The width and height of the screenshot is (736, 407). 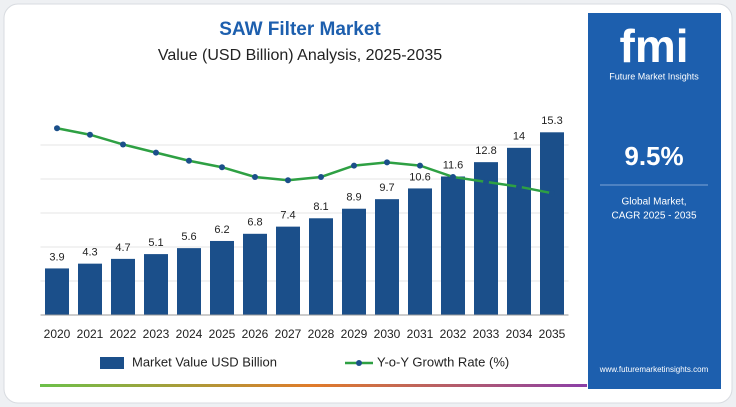 What do you see at coordinates (519, 334) in the screenshot?
I see `x-tick-label: 2034` at bounding box center [519, 334].